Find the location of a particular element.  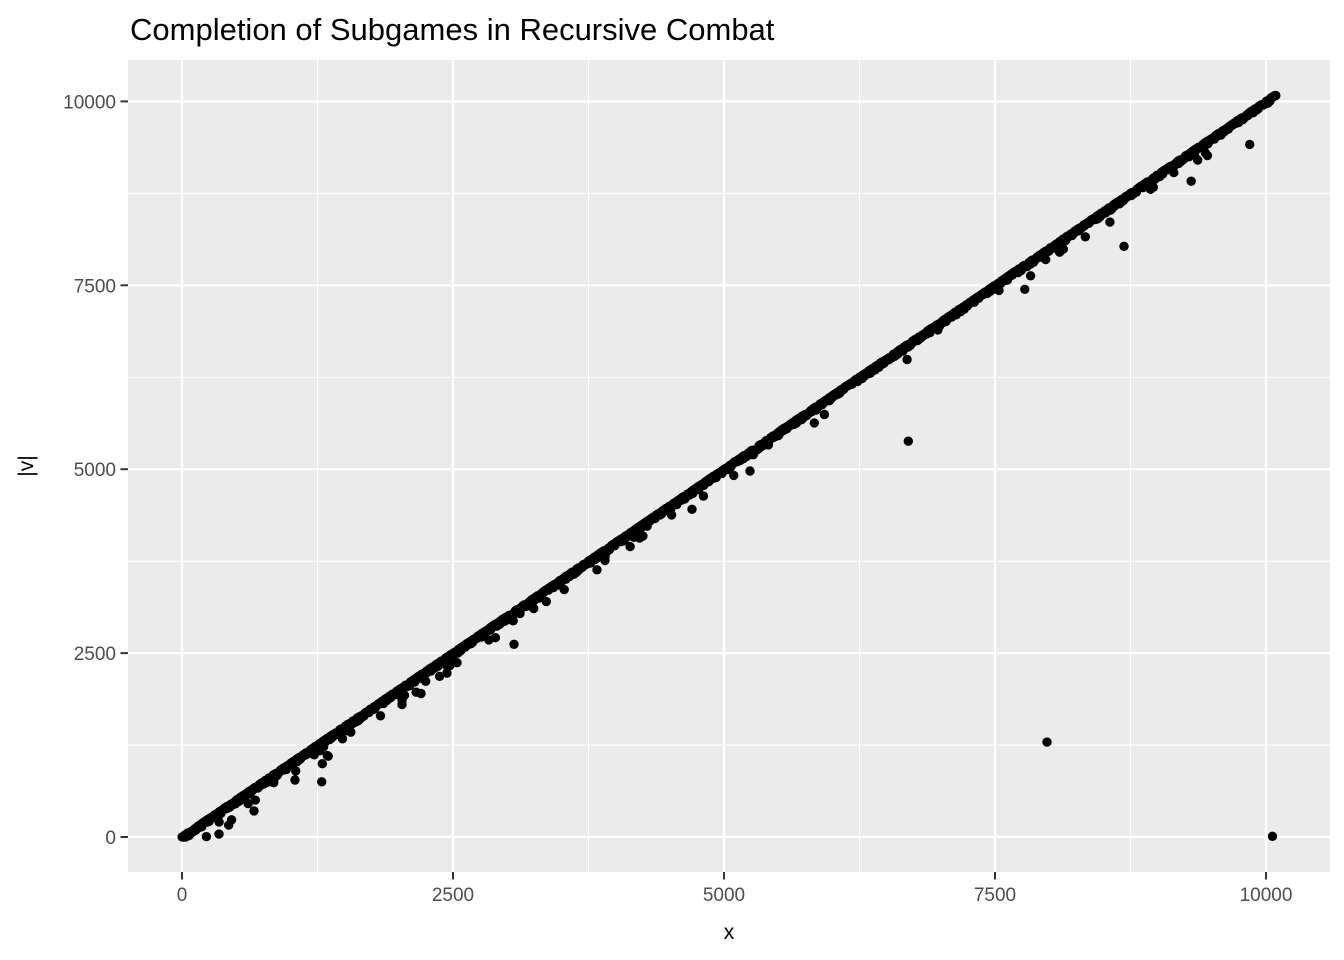

x-tick-label: 7500 is located at coordinates (995, 895).